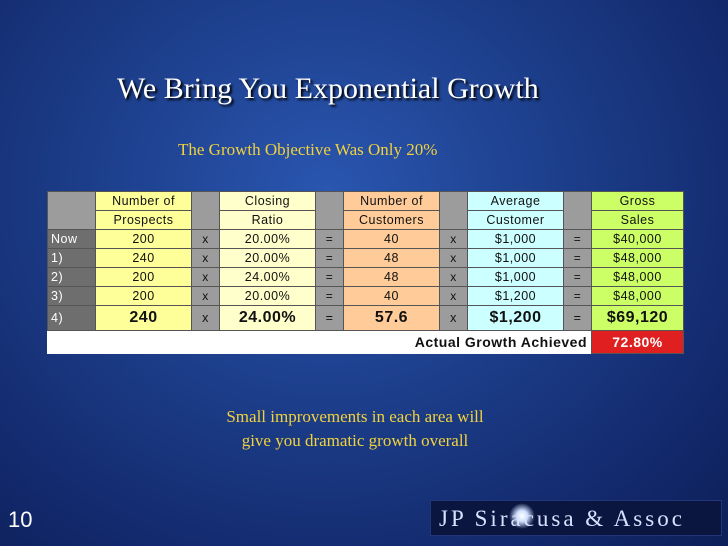 The image size is (728, 546). What do you see at coordinates (267, 220) in the screenshot?
I see `header-closing-2: Ratio` at bounding box center [267, 220].